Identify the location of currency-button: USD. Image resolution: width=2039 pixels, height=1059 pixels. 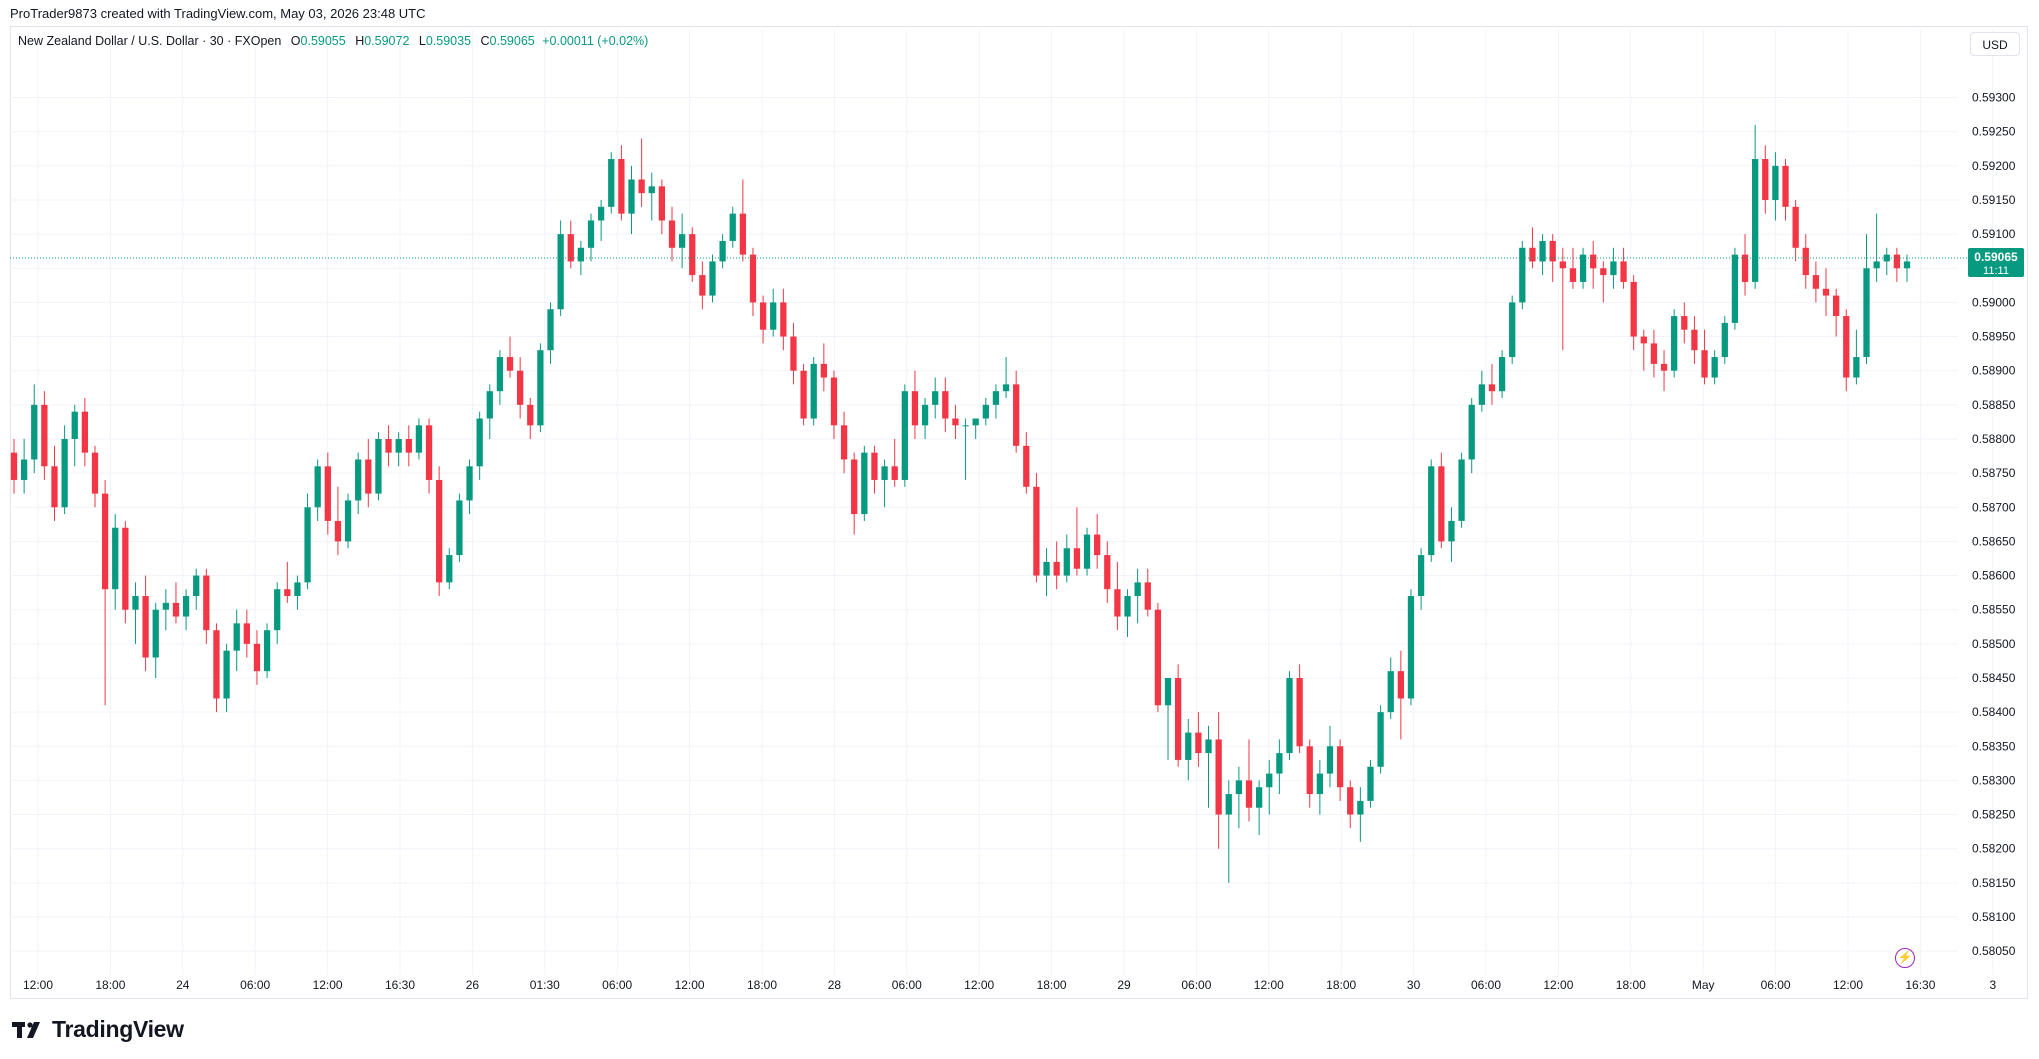
(1995, 44).